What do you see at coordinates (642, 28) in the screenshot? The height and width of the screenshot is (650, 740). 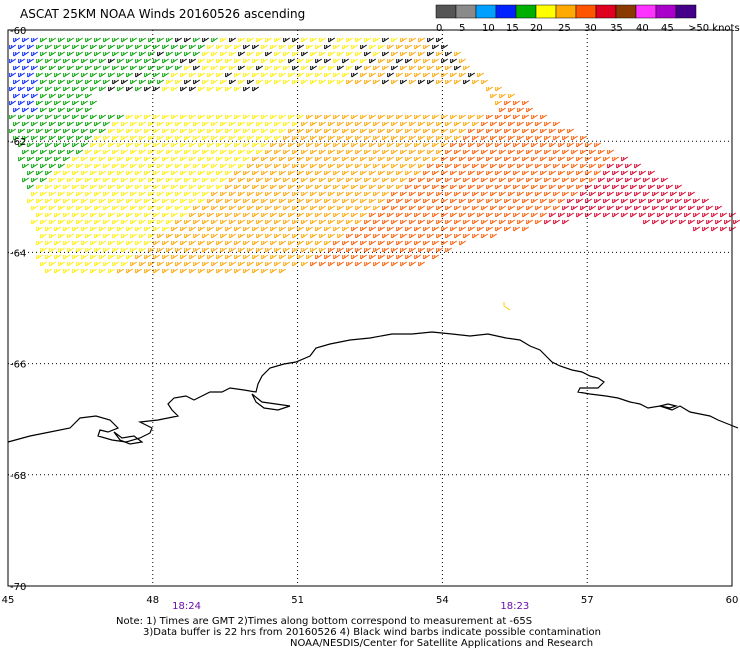 I see `legend-label: 40` at bounding box center [642, 28].